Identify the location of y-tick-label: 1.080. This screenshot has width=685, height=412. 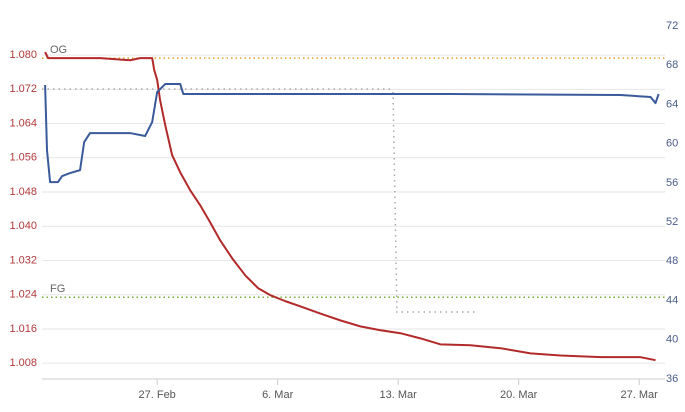
(23, 55).